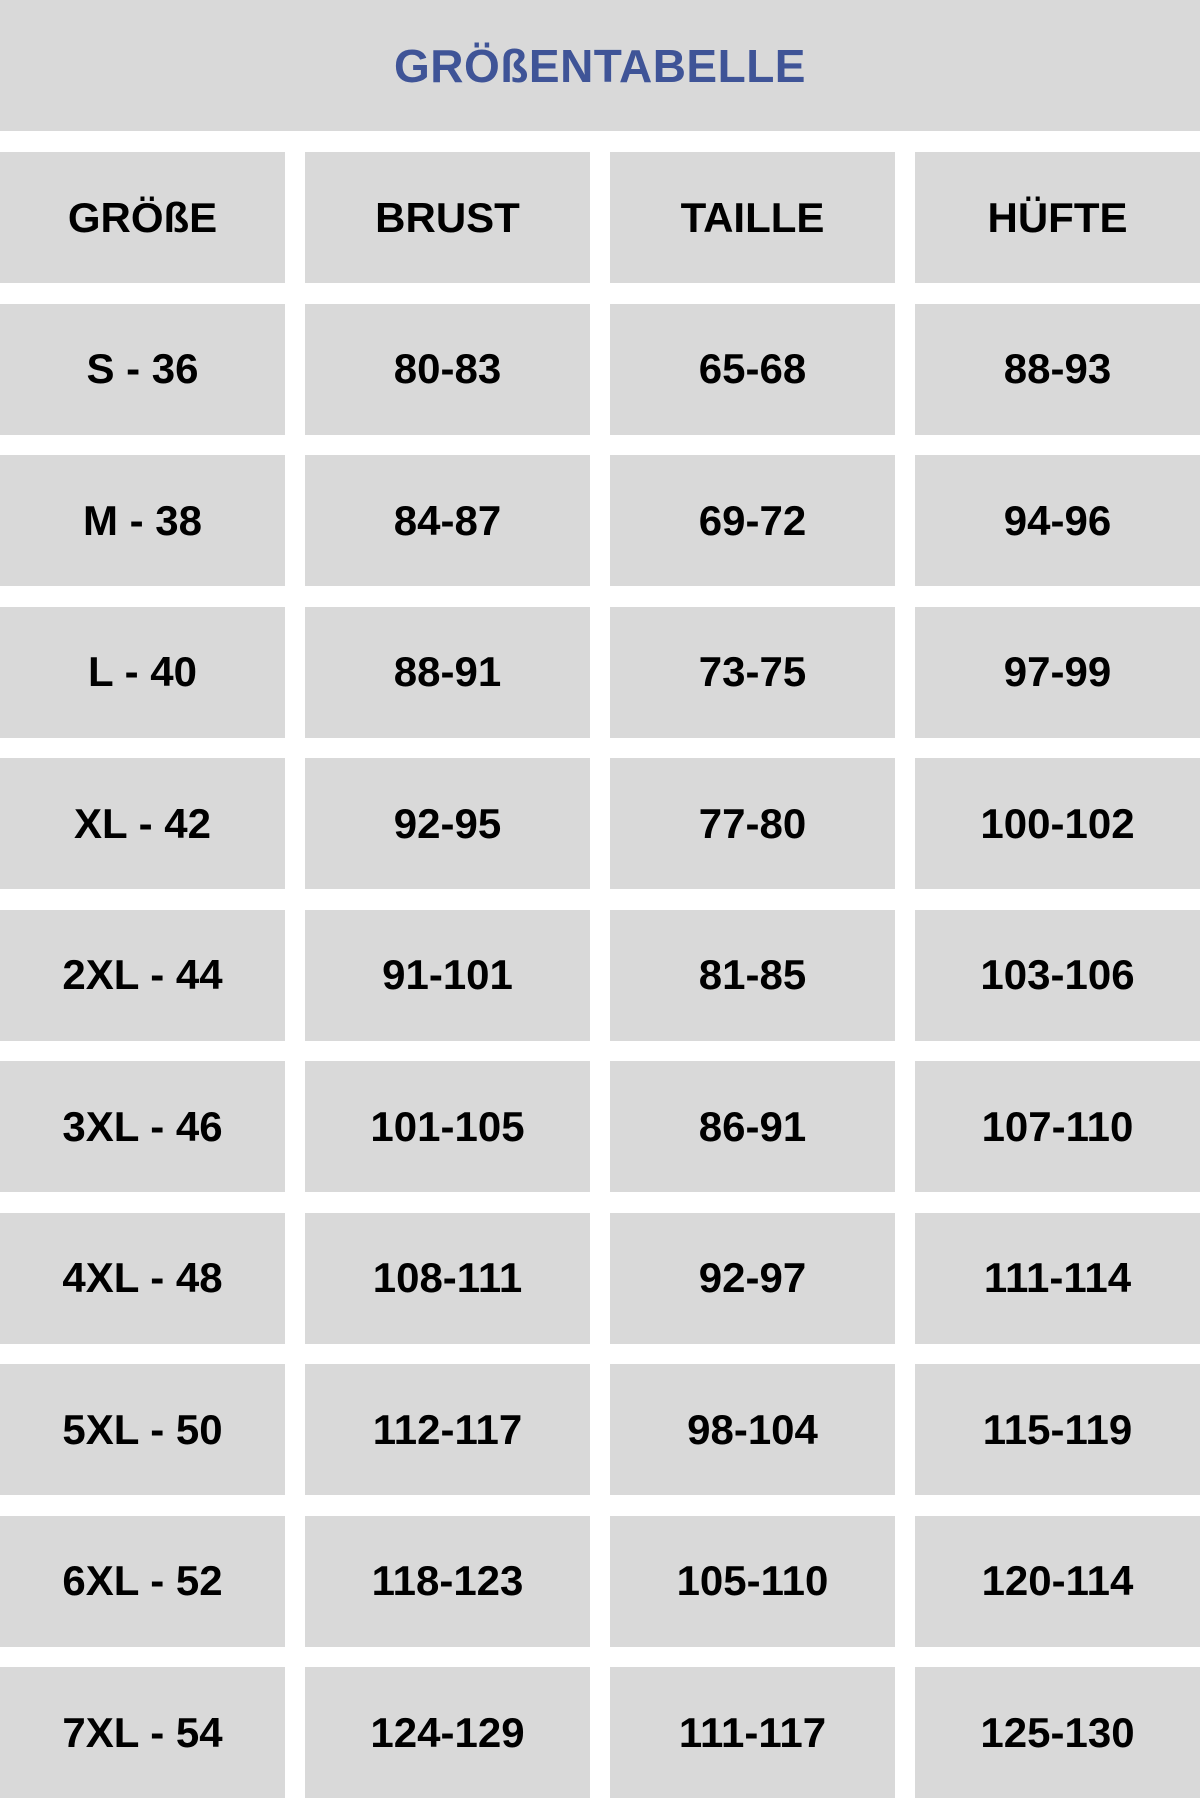 This screenshot has height=1800, width=1200. Describe the element at coordinates (1057, 1126) in the screenshot. I see `table-cell: 107-110` at that location.